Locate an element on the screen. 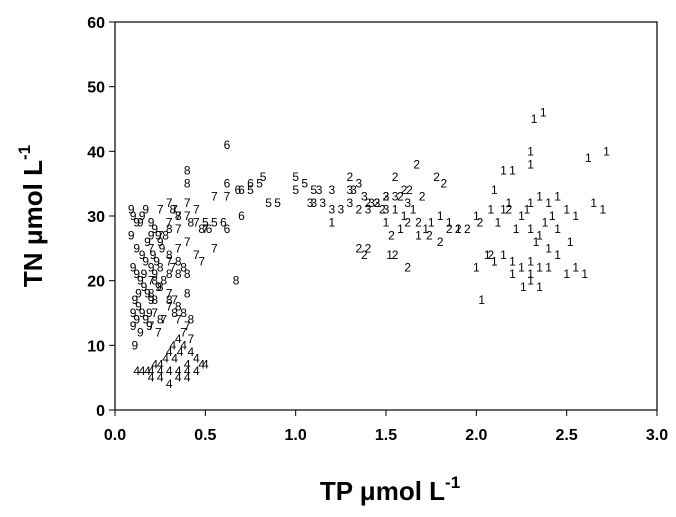  x-axis-ticks: 0.0 0.5 1.0 1.5 2.0 2.5 3.0 is located at coordinates (386, 427).